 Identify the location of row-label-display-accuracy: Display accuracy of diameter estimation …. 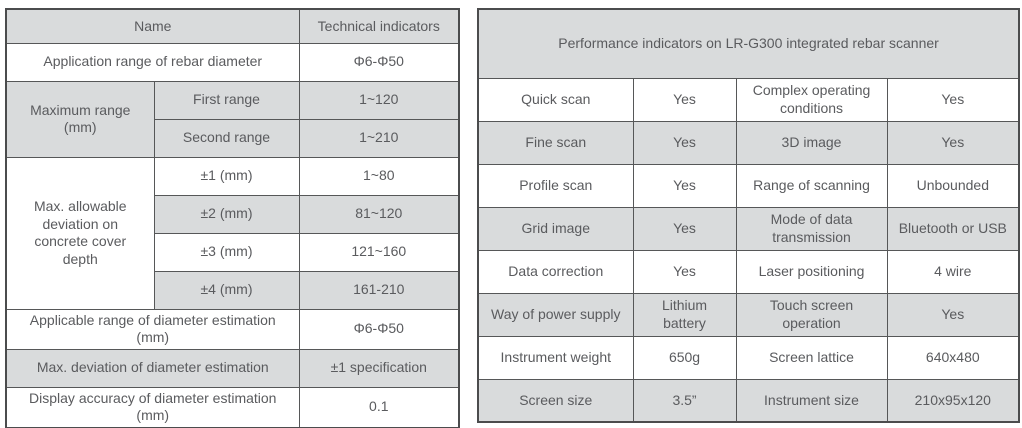
(152, 407).